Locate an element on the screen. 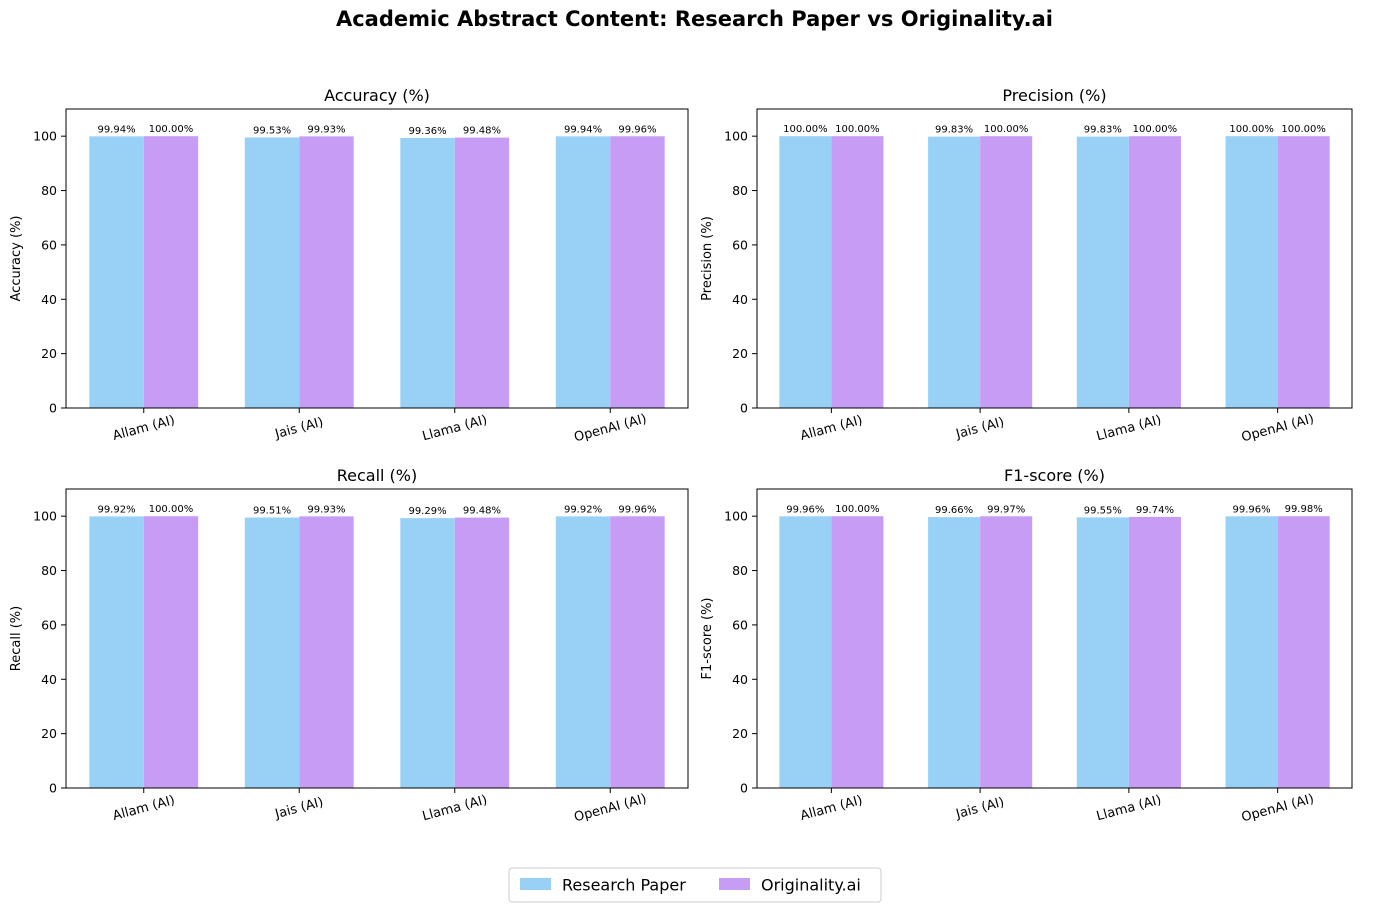 The height and width of the screenshot is (911, 1389). bar-value-label: 99.74% is located at coordinates (1155, 510).